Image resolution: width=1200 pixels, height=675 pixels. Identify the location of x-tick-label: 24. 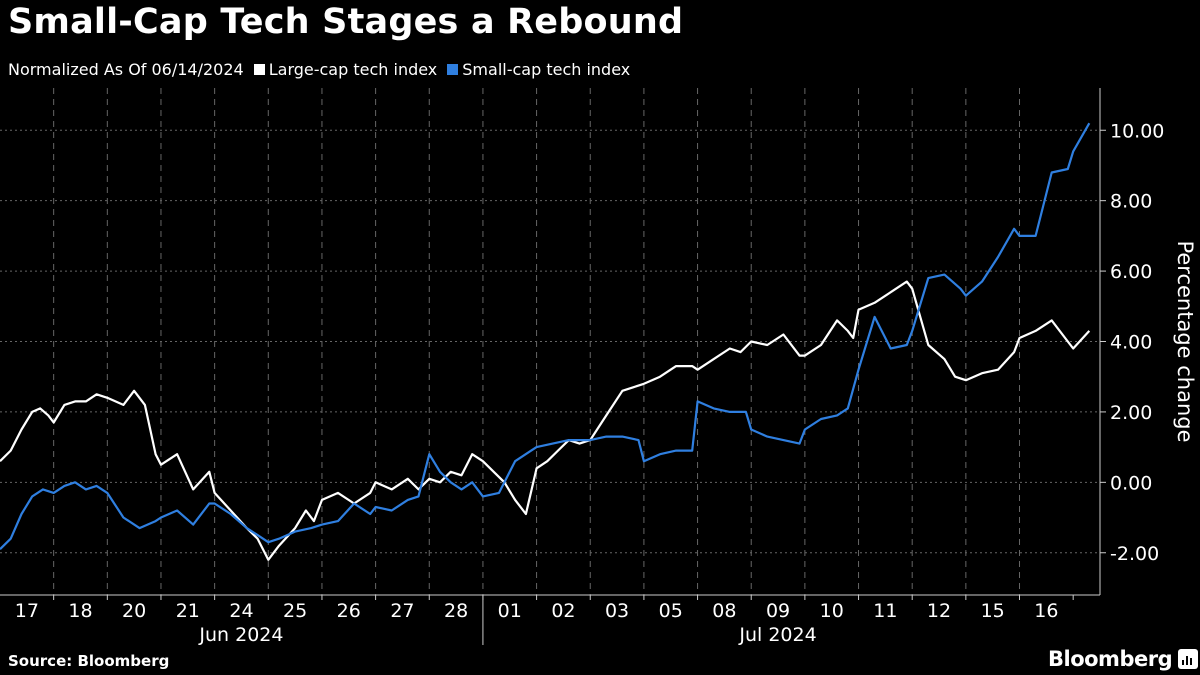
(241, 611).